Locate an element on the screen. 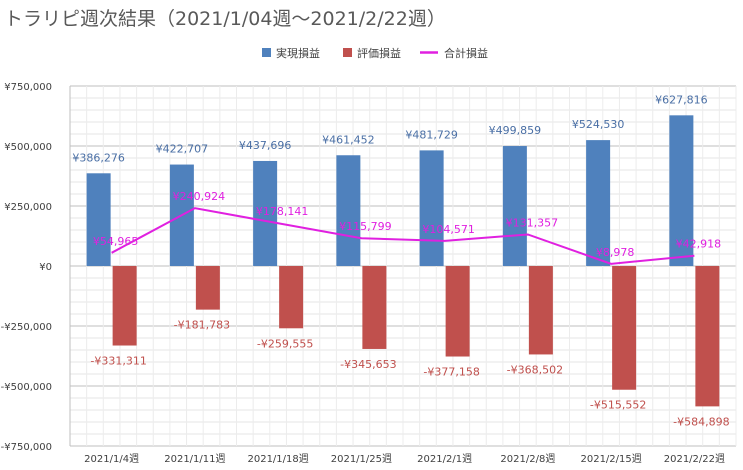 The height and width of the screenshot is (470, 743). legend: 実現損益 評価損益 合計損益 is located at coordinates (375, 53).